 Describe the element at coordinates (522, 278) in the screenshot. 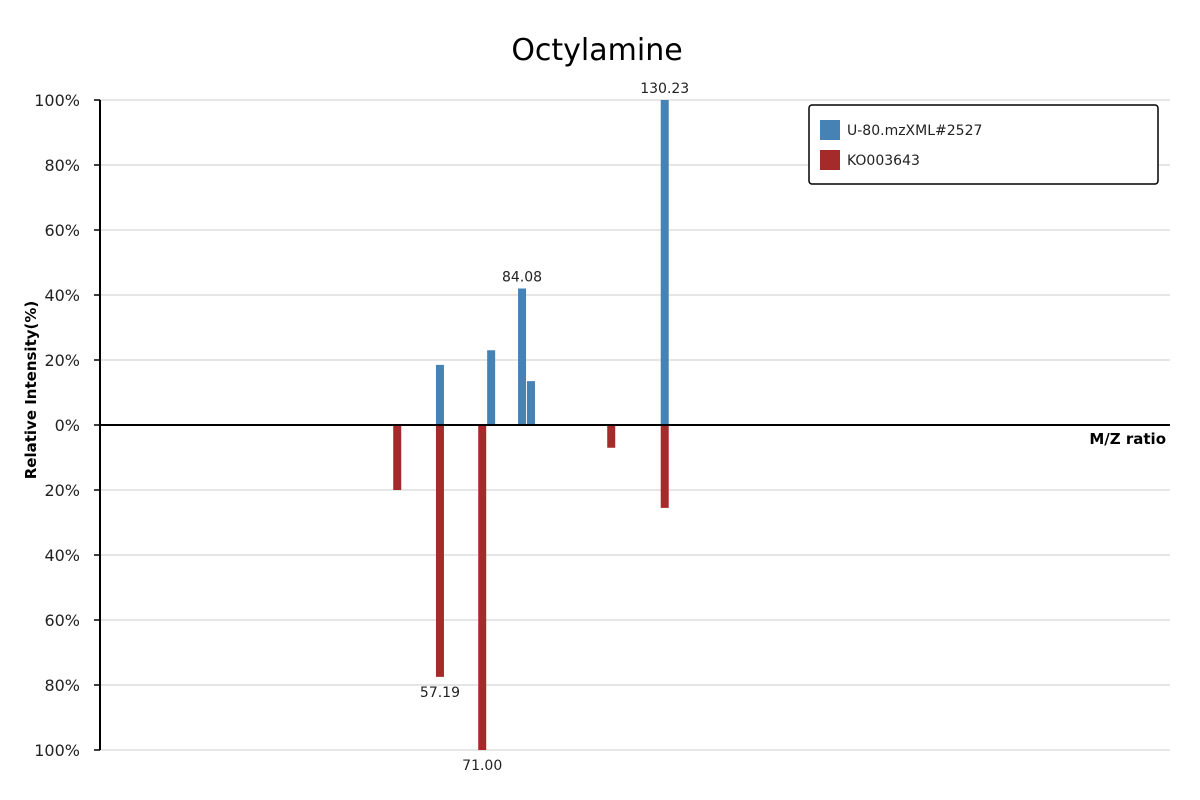

I see `peak-label: 84.08` at that location.